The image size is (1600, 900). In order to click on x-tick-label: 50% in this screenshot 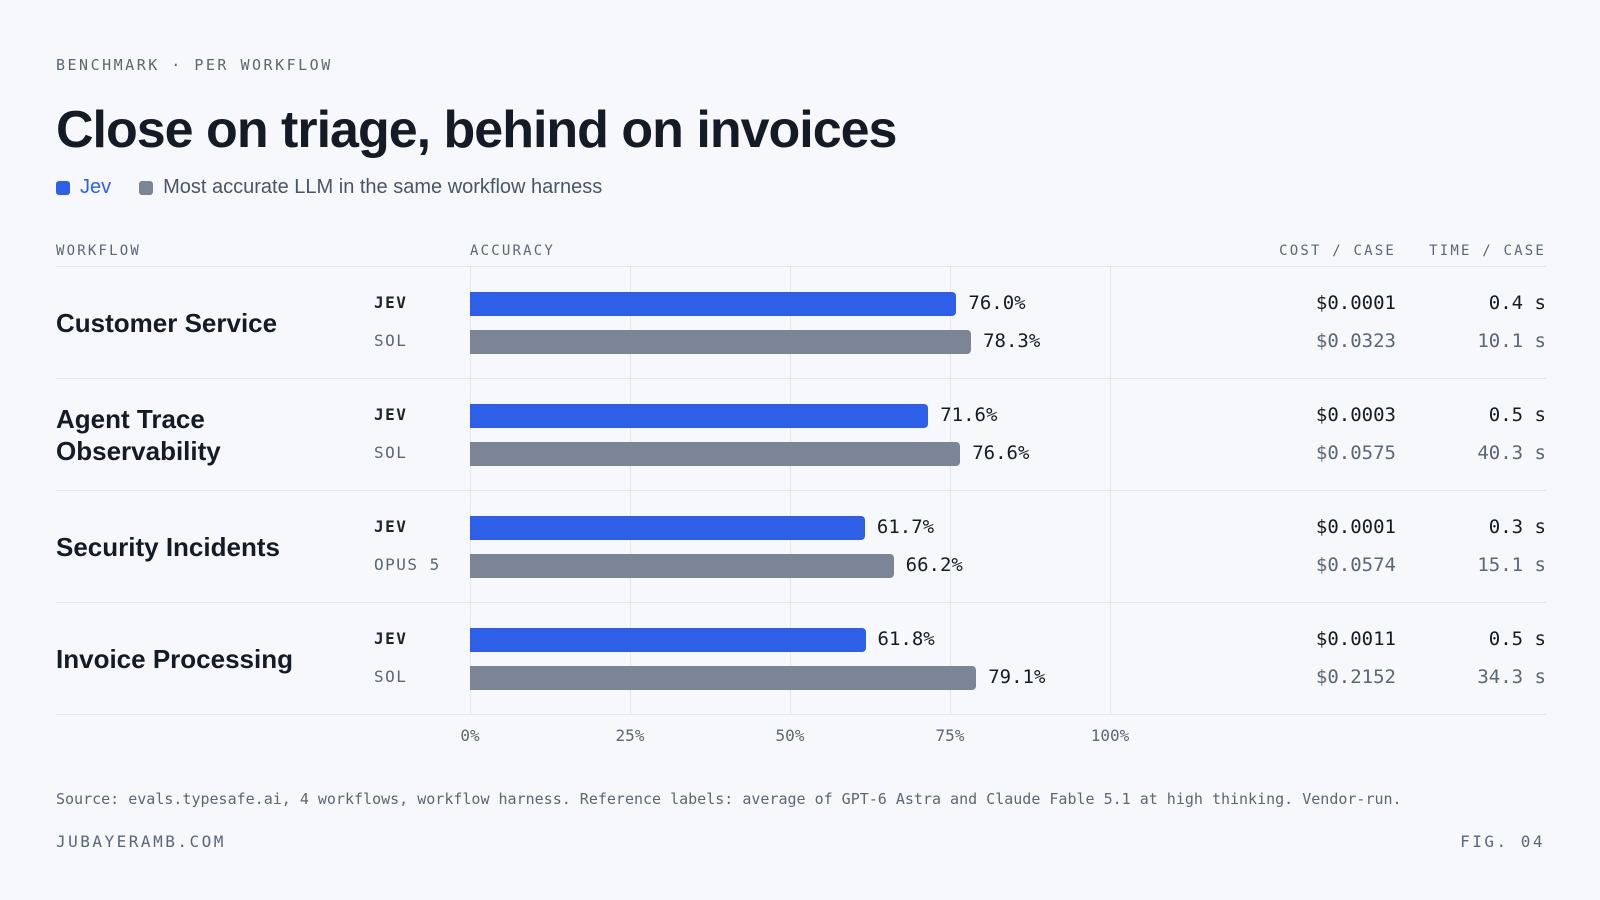, I will do `click(790, 735)`.